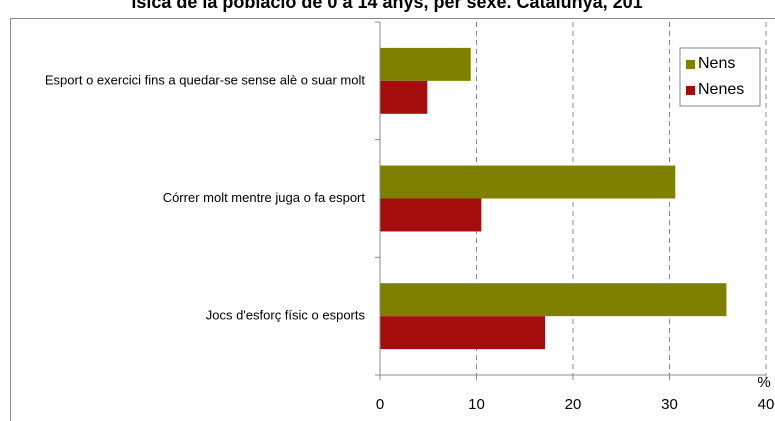 Image resolution: width=775 pixels, height=421 pixels. What do you see at coordinates (286, 315) in the screenshot?
I see `y-tick-label: Jocs d'esforç físic o esports` at bounding box center [286, 315].